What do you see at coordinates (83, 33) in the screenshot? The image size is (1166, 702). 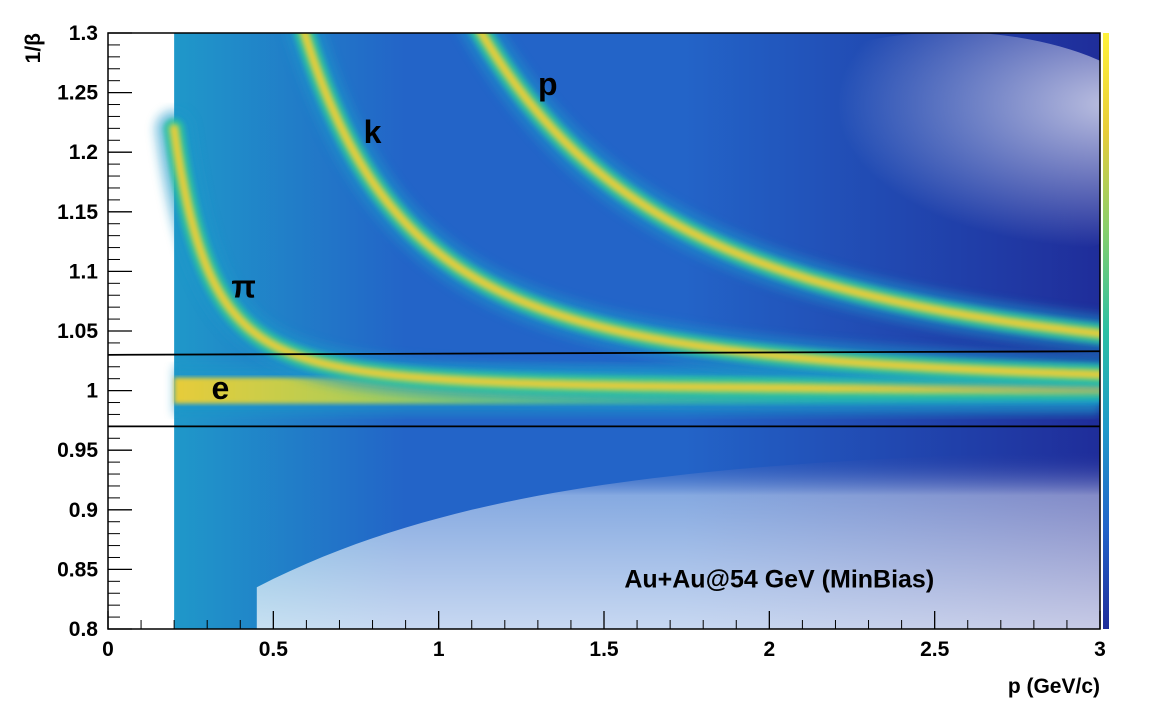 I see `y-tick-label: 1.3` at bounding box center [83, 33].